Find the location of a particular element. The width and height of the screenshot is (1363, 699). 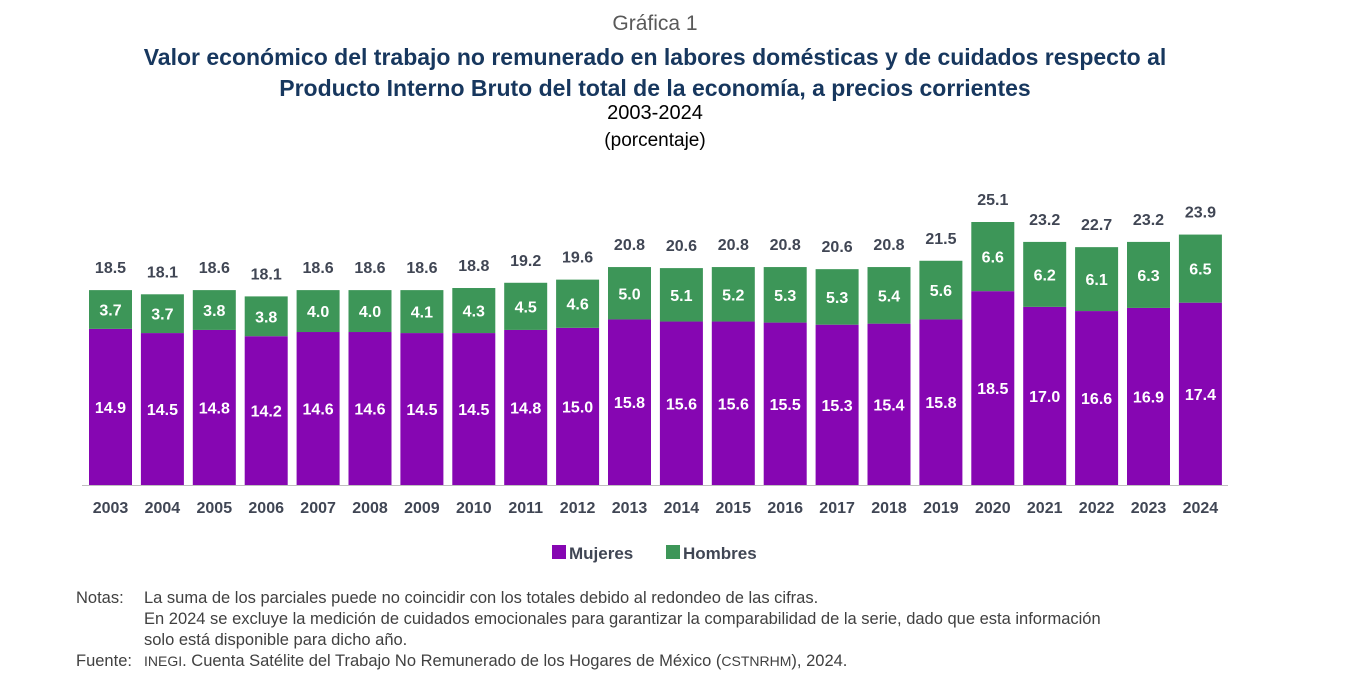

x-tick-label: 2020 is located at coordinates (993, 508).